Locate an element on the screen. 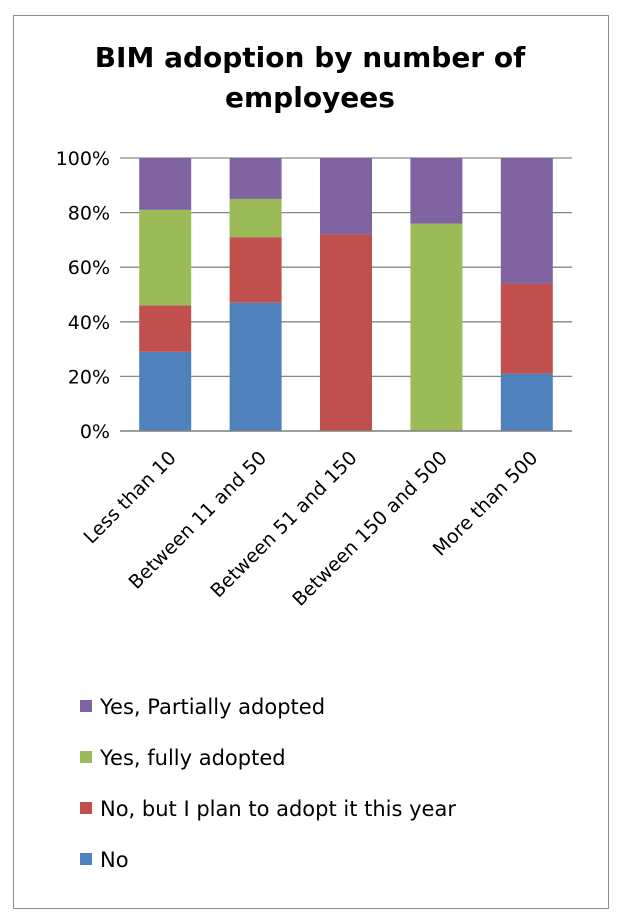 The image size is (617, 918). legend-item-yes-fully-adopted: Yes, fully adopted is located at coordinates (183, 758).